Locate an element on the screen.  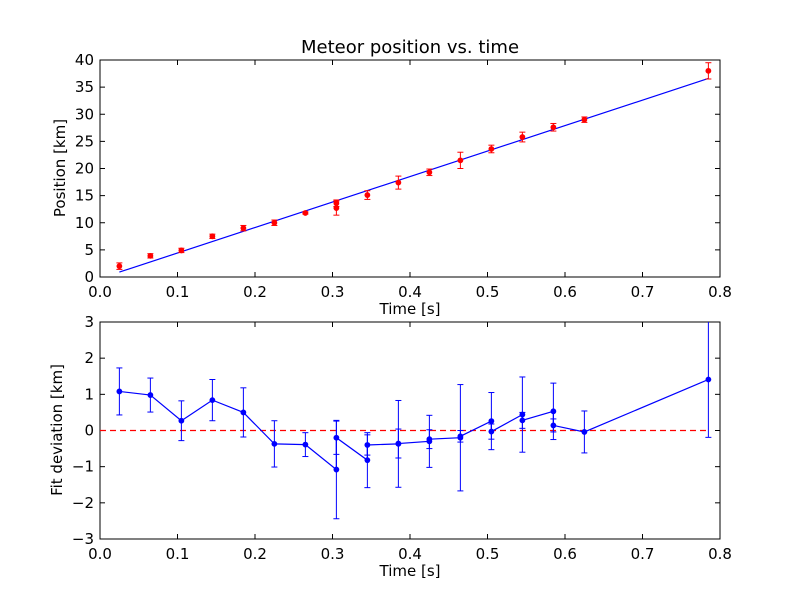
top-x-tick-label: 0.5 is located at coordinates (488, 292).